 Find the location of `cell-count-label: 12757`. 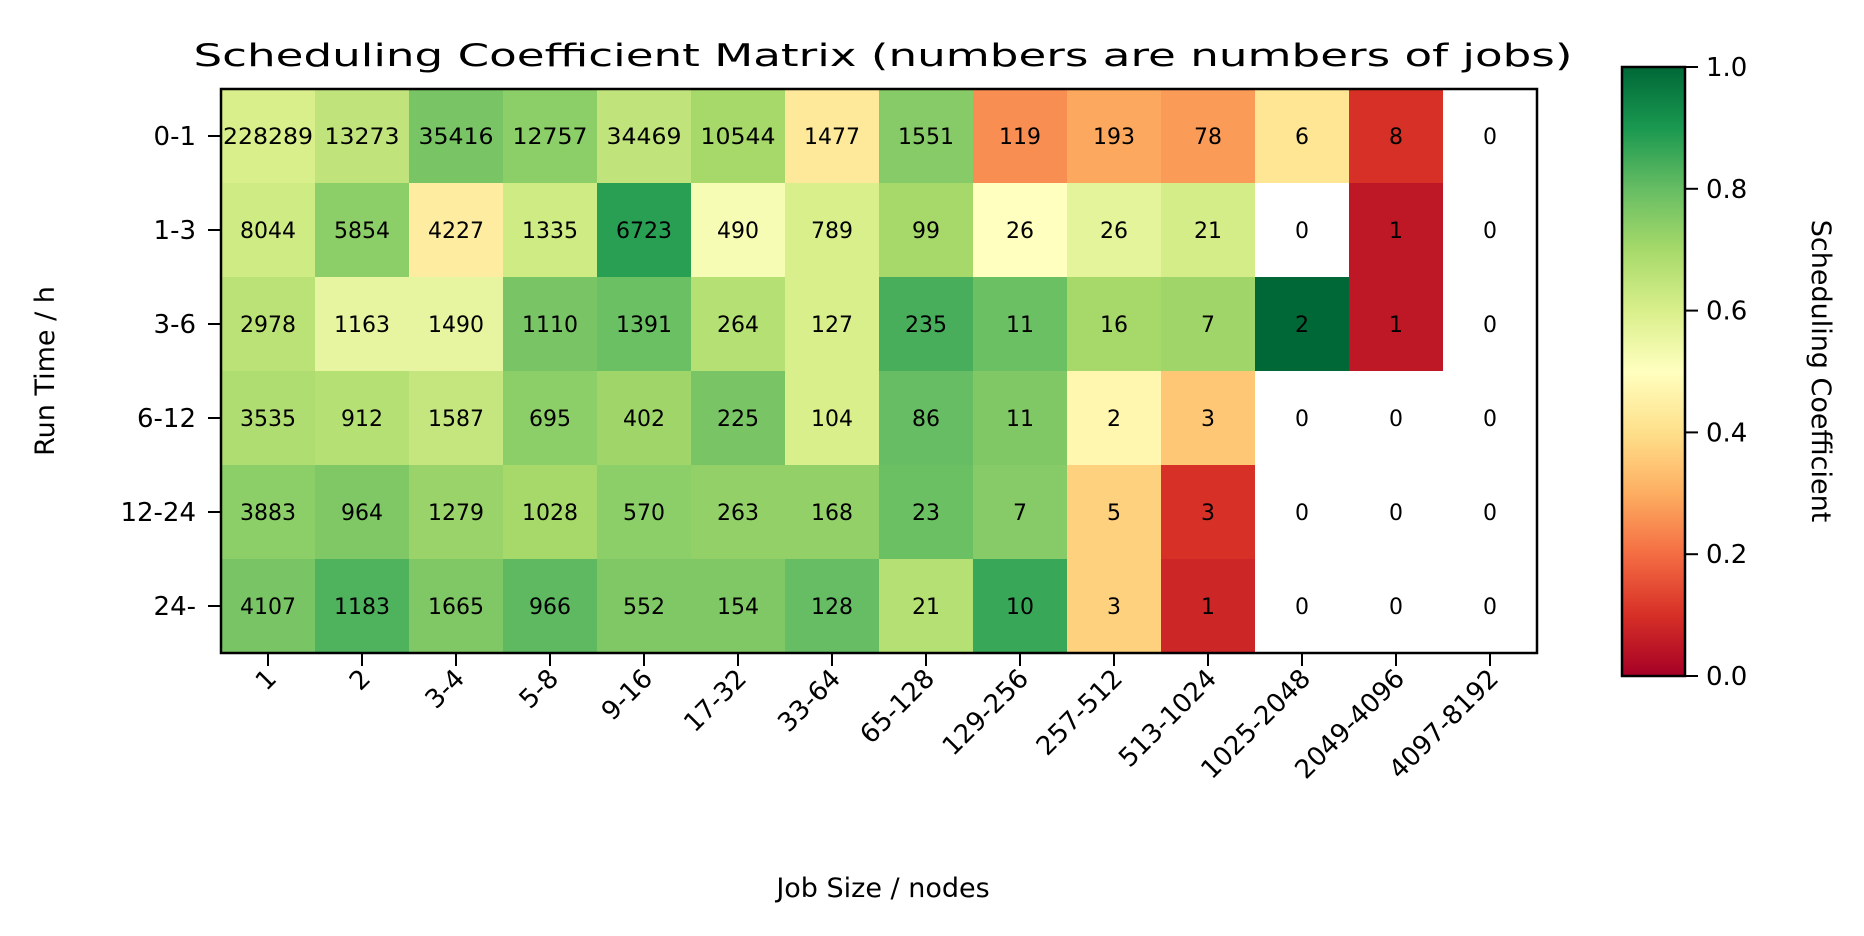

cell-count-label: 12757 is located at coordinates (550, 137).